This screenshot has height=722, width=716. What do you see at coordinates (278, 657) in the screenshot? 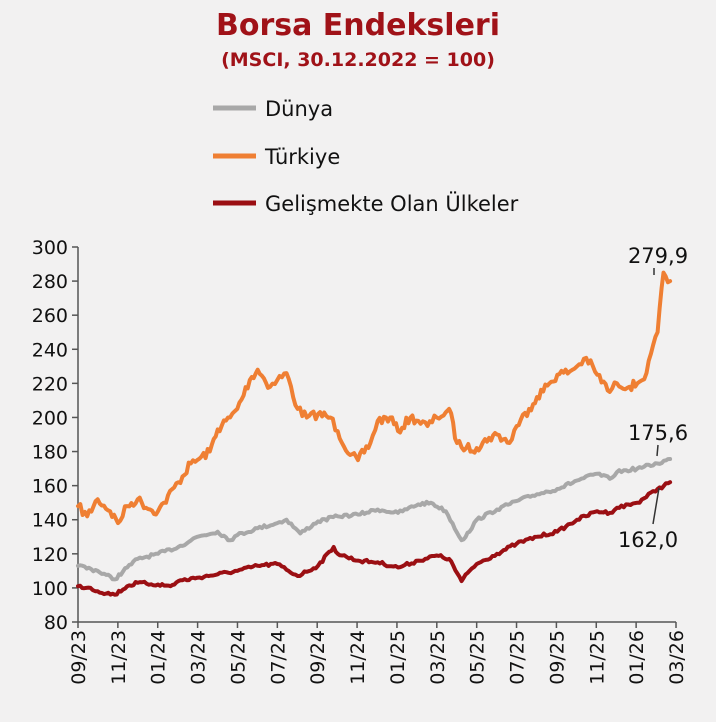
I see `x-tick-label: 07/24` at bounding box center [278, 657].